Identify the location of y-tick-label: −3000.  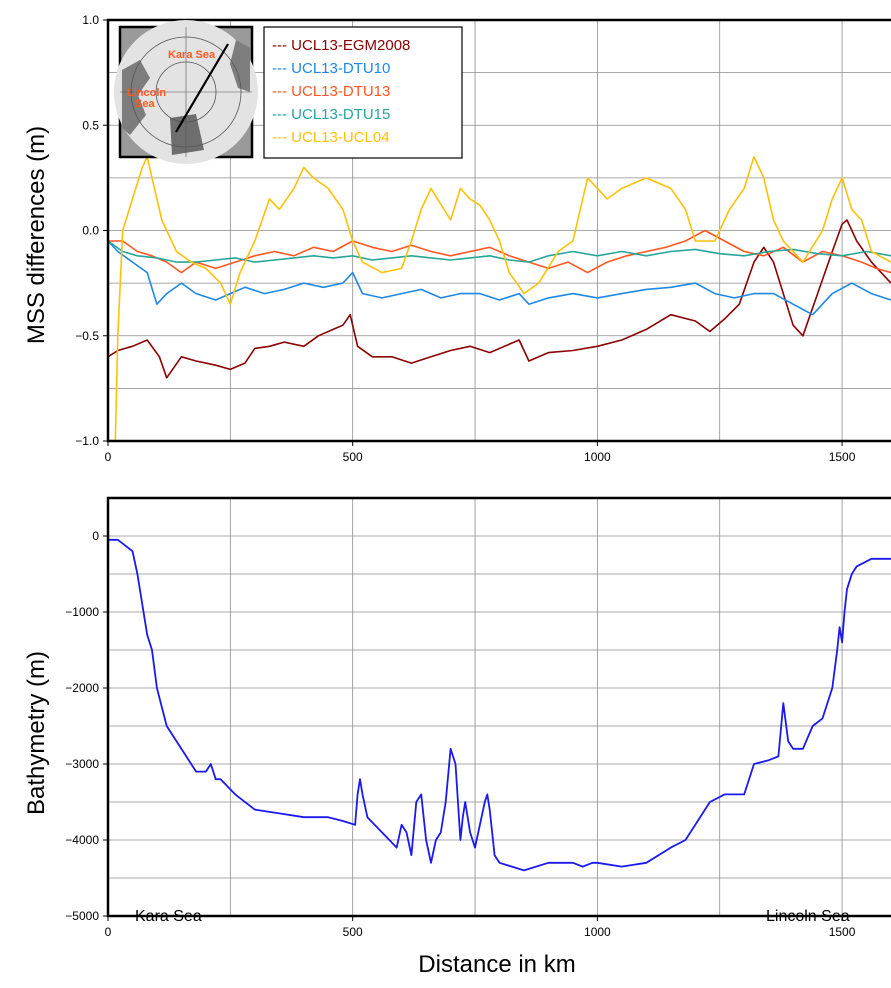
(82, 764).